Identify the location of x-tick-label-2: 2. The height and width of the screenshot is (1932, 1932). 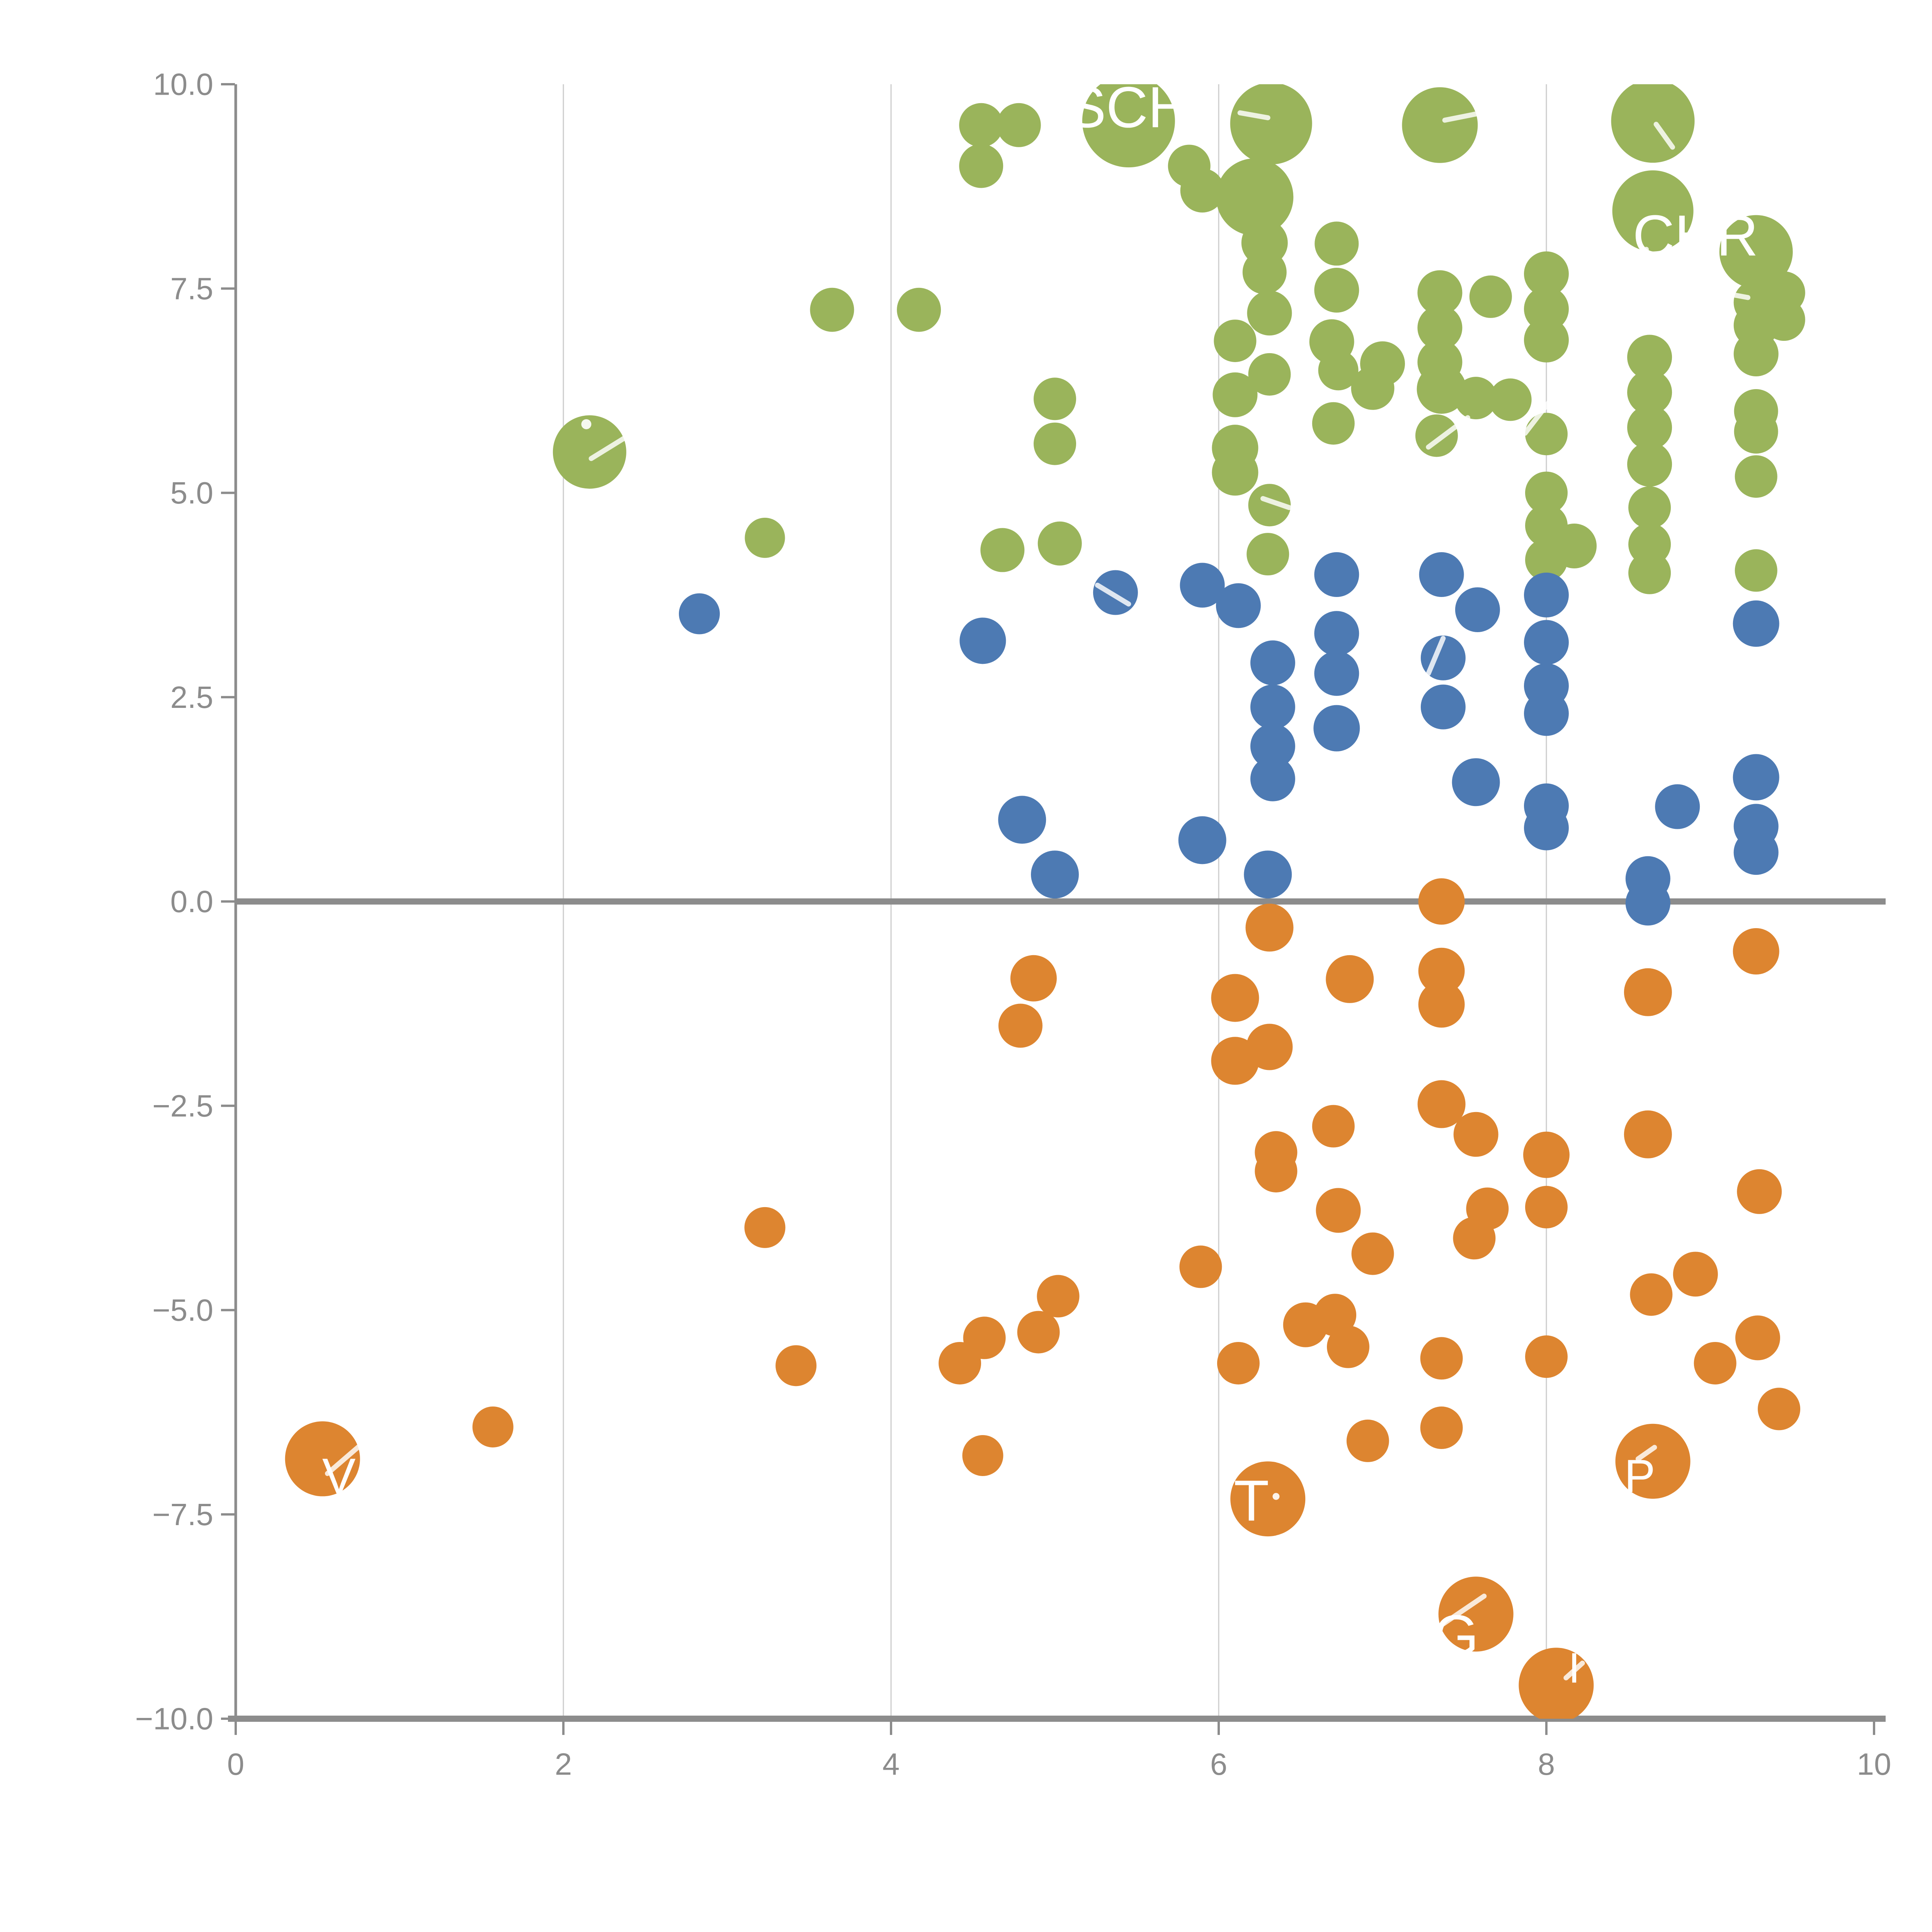
(564, 1764).